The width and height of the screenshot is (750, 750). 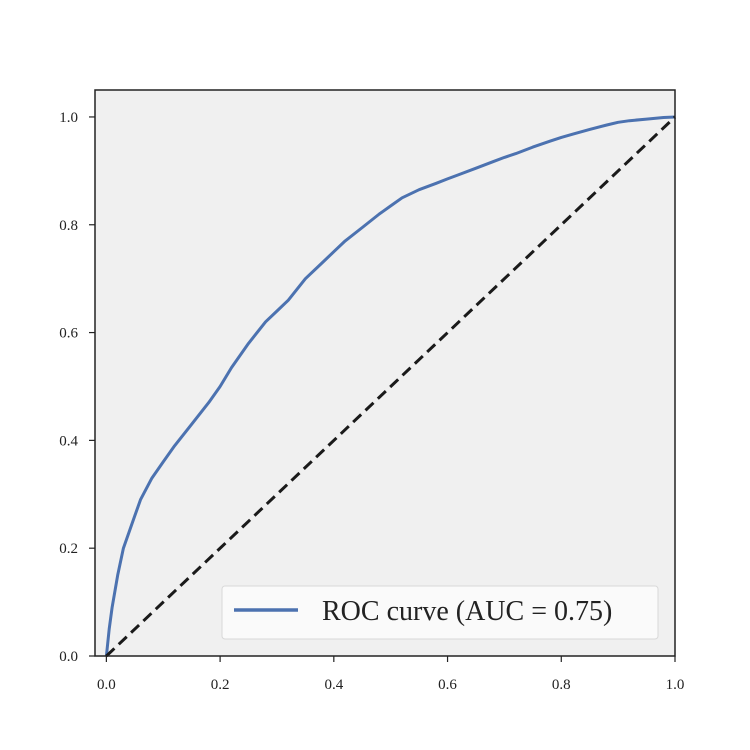 I want to click on x-tick-label: 0.4, so click(x=333, y=685).